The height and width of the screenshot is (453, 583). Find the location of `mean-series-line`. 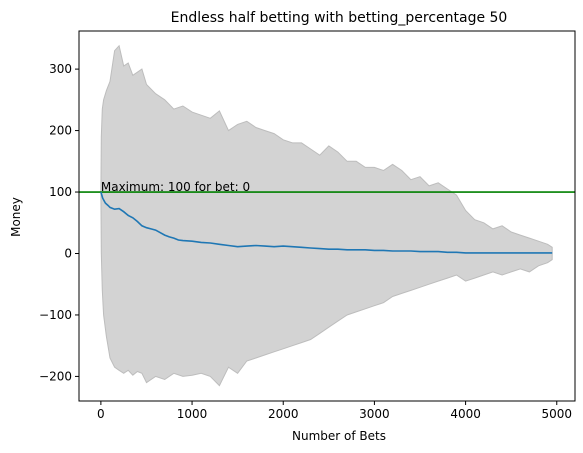

mean-series-line is located at coordinates (326, 222).